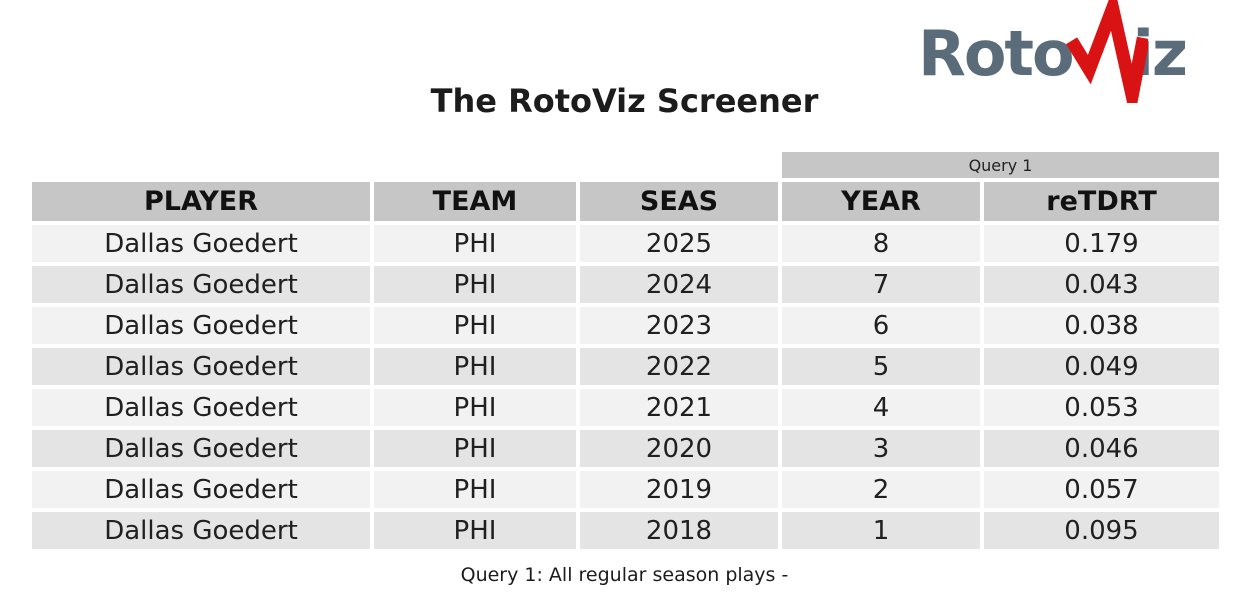 The height and width of the screenshot is (606, 1248). I want to click on table-cell: 0.038, so click(1102, 325).